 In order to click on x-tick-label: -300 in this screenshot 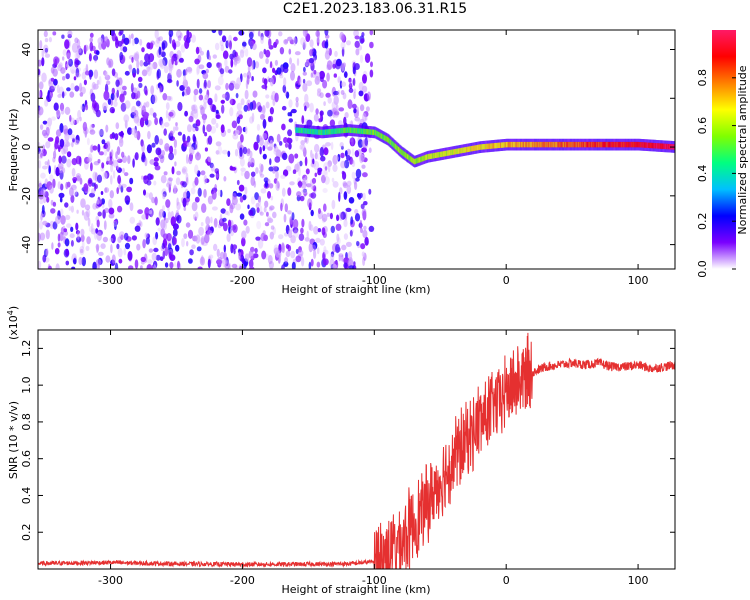, I will do `click(110, 580)`.